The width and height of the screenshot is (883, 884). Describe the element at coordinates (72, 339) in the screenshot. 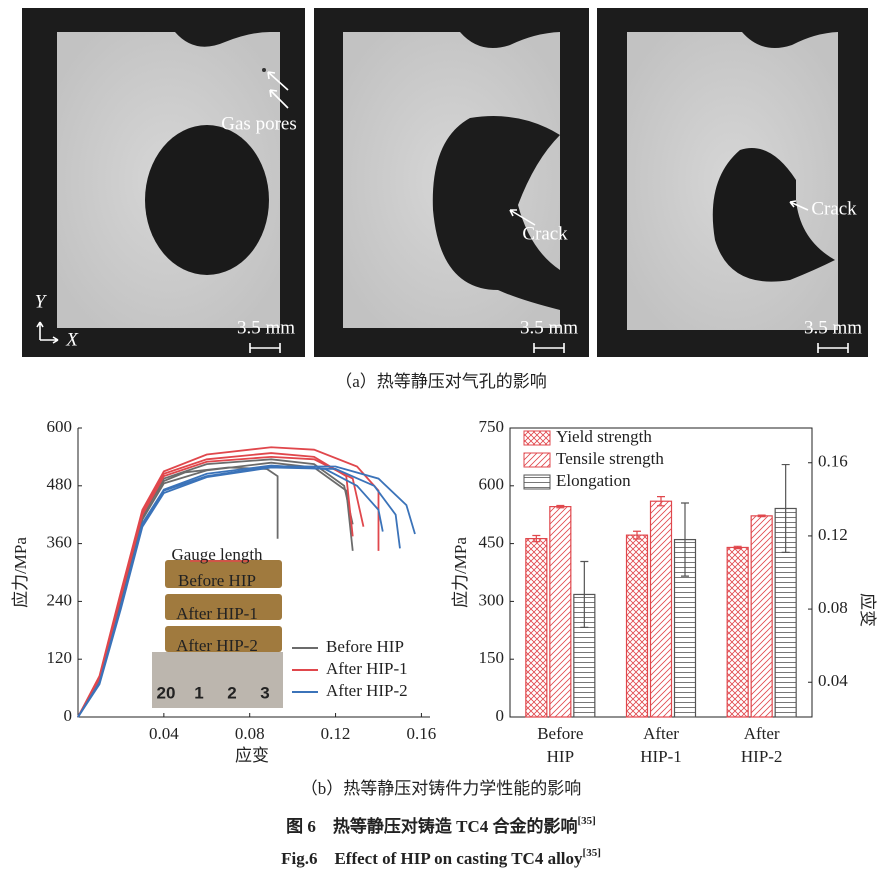

I see `axis-symbol: X` at that location.